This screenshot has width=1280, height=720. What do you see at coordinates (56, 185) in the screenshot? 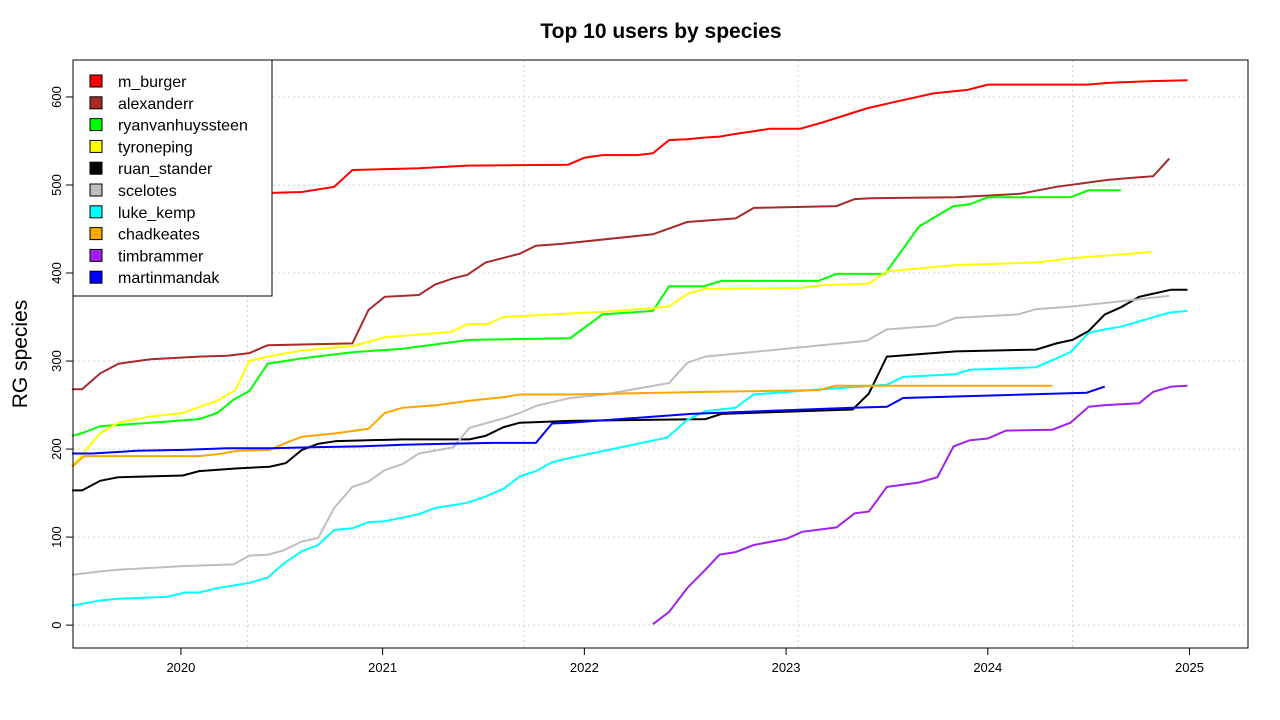
I see `y-tick-label: 500` at bounding box center [56, 185].